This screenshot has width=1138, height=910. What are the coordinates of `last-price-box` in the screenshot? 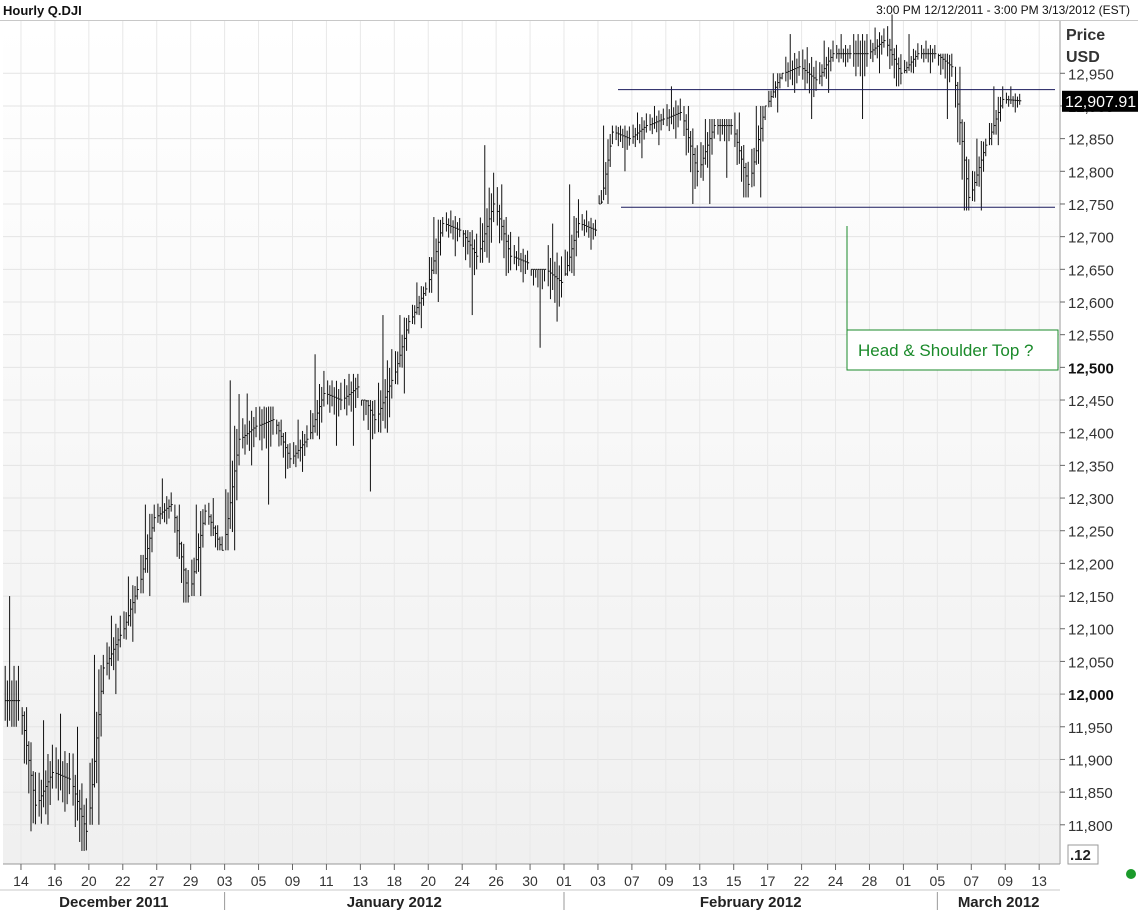 It's located at (1100, 101).